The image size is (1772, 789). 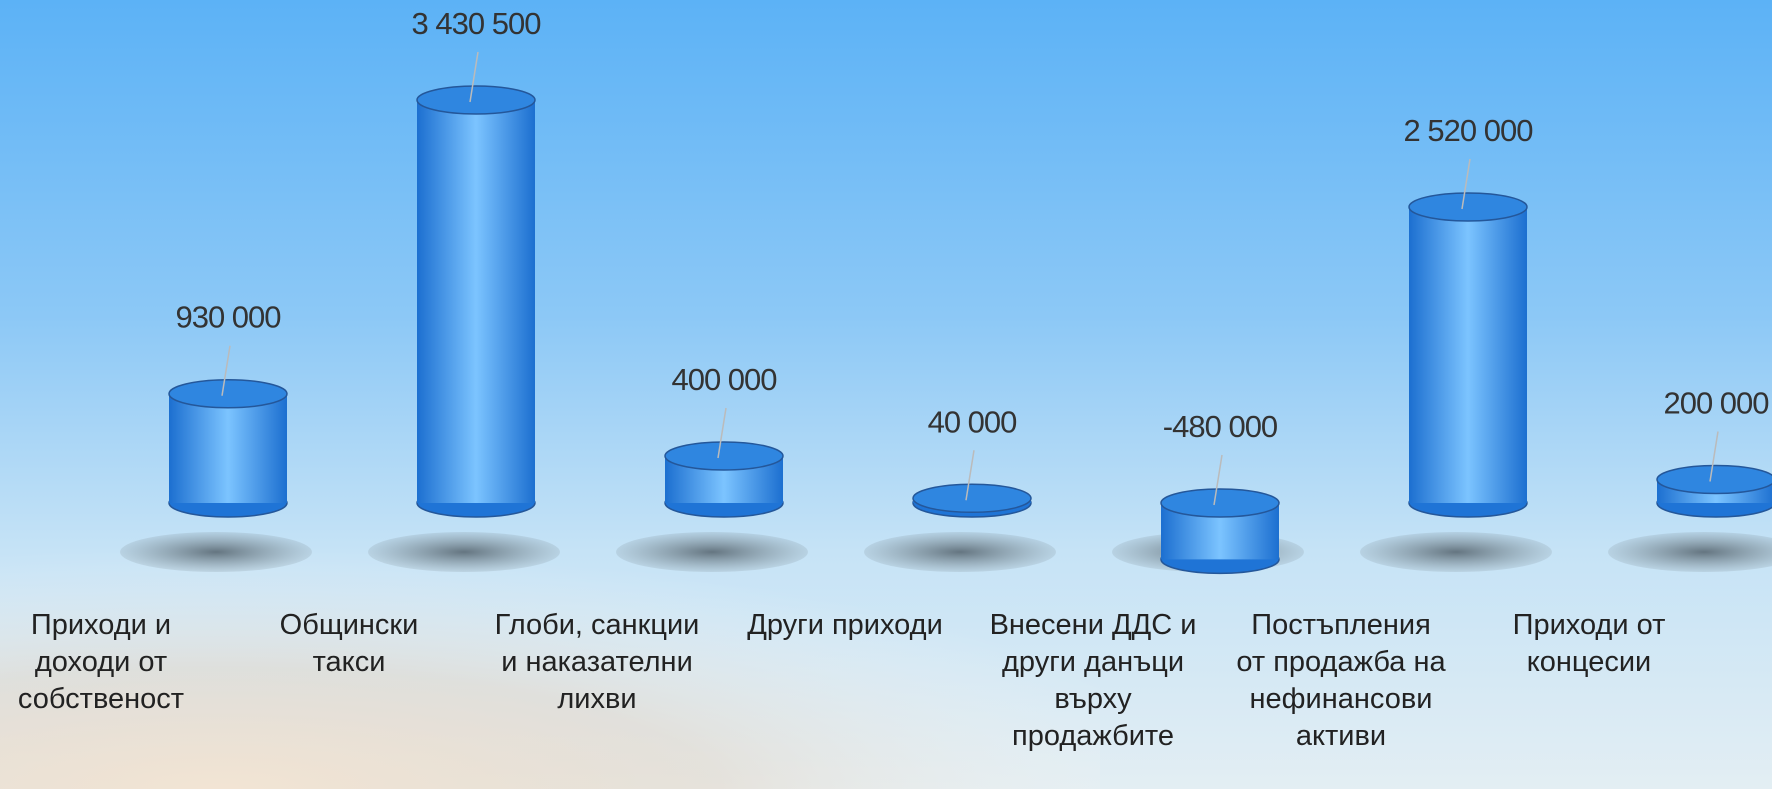 What do you see at coordinates (597, 662) in the screenshot?
I see `x-tick-label: Глоби, санкции и наказателни лихви` at bounding box center [597, 662].